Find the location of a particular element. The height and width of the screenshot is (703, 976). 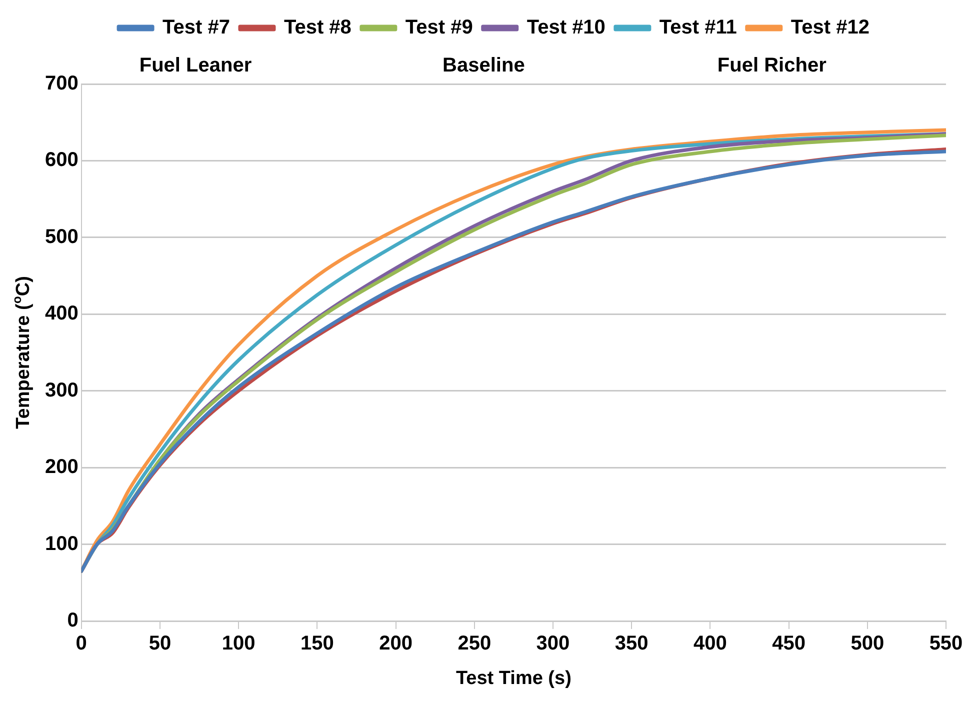

legend-label: Test #10 is located at coordinates (566, 27).